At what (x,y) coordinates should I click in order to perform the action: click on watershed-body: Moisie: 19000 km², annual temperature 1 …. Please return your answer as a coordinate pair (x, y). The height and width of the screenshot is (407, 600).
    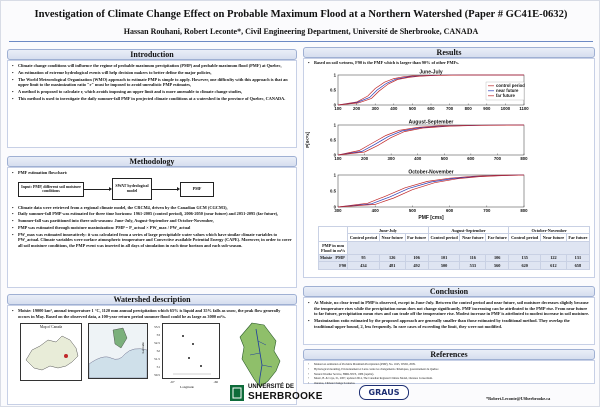
    Looking at the image, I should click on (152, 355).